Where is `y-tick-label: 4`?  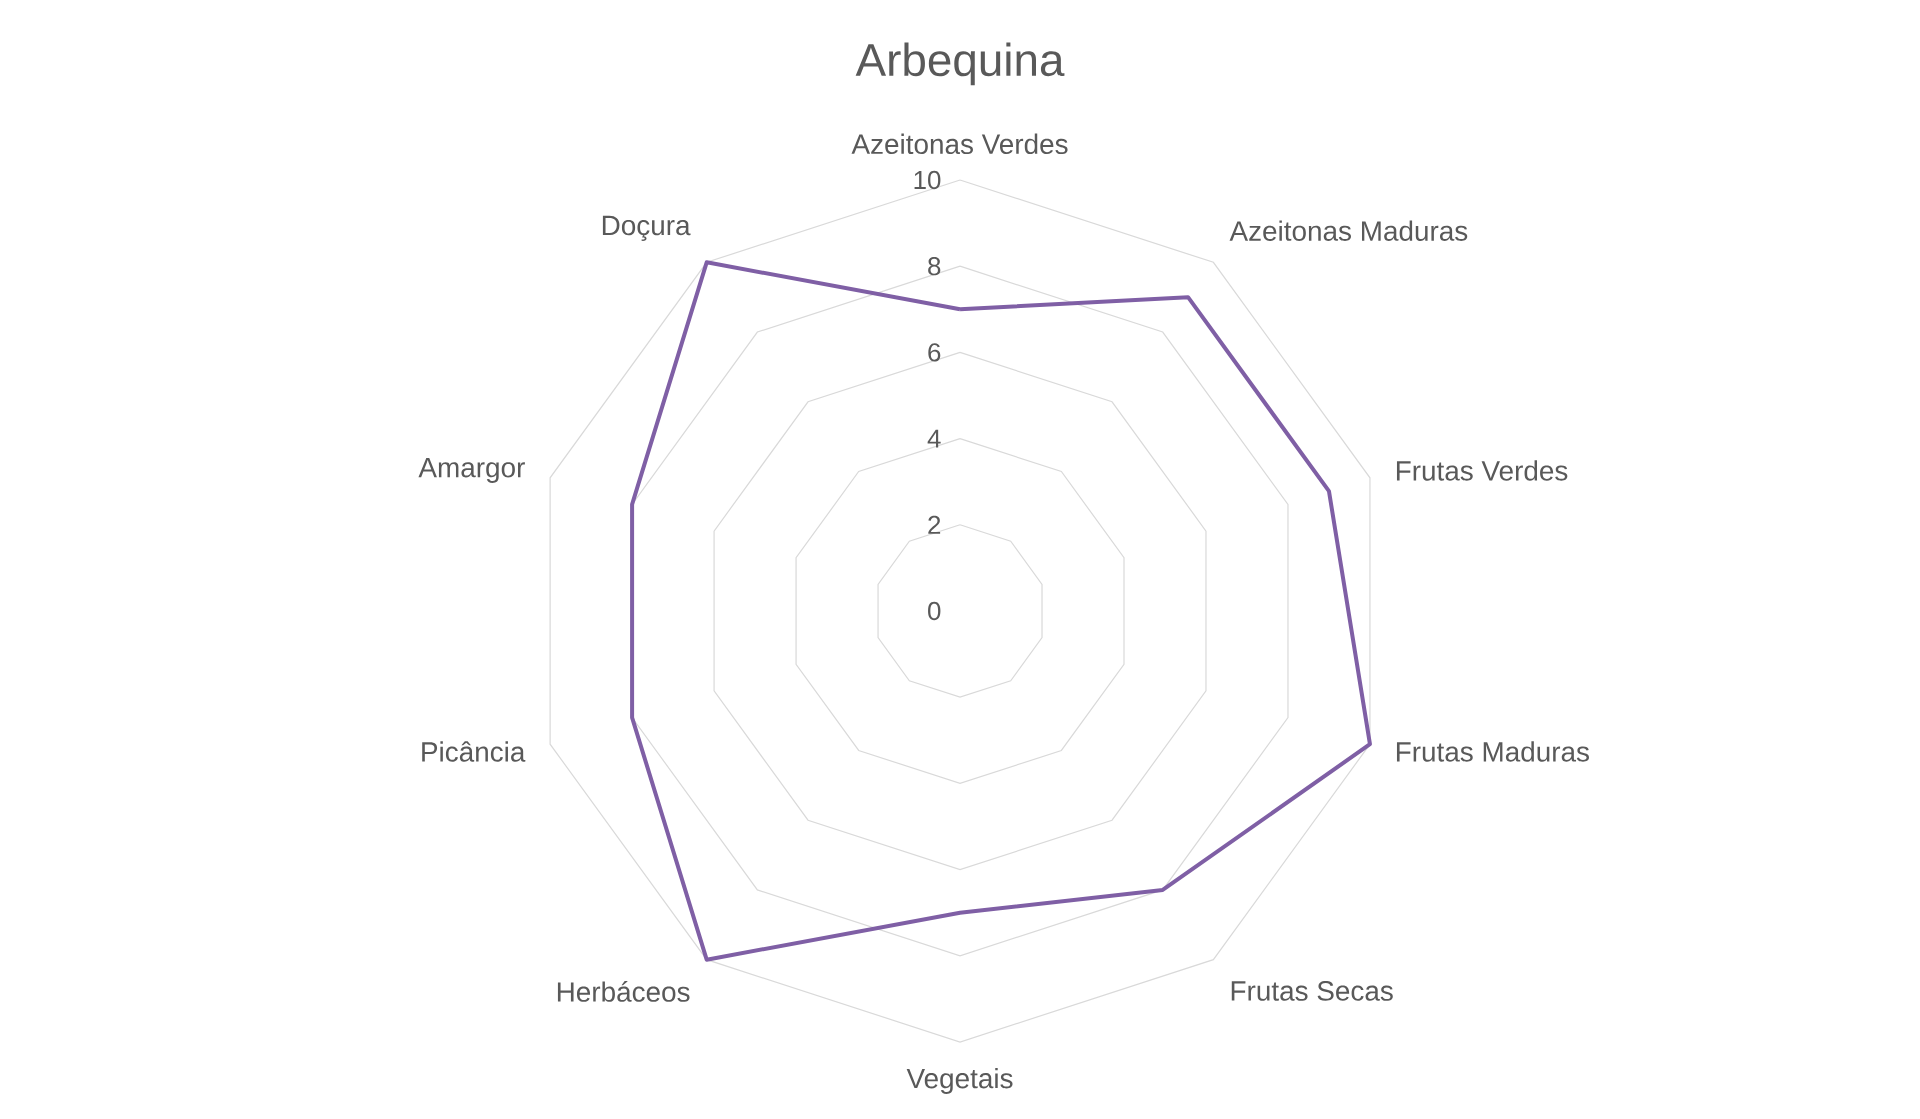 y-tick-label: 4 is located at coordinates (934, 438).